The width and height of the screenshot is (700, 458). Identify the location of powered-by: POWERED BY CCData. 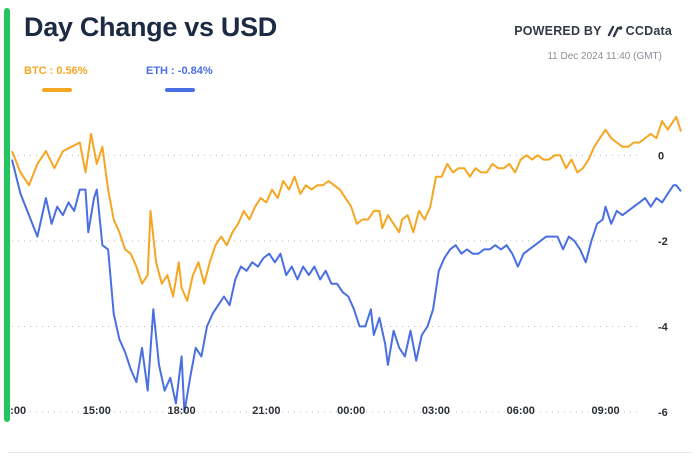
(593, 31).